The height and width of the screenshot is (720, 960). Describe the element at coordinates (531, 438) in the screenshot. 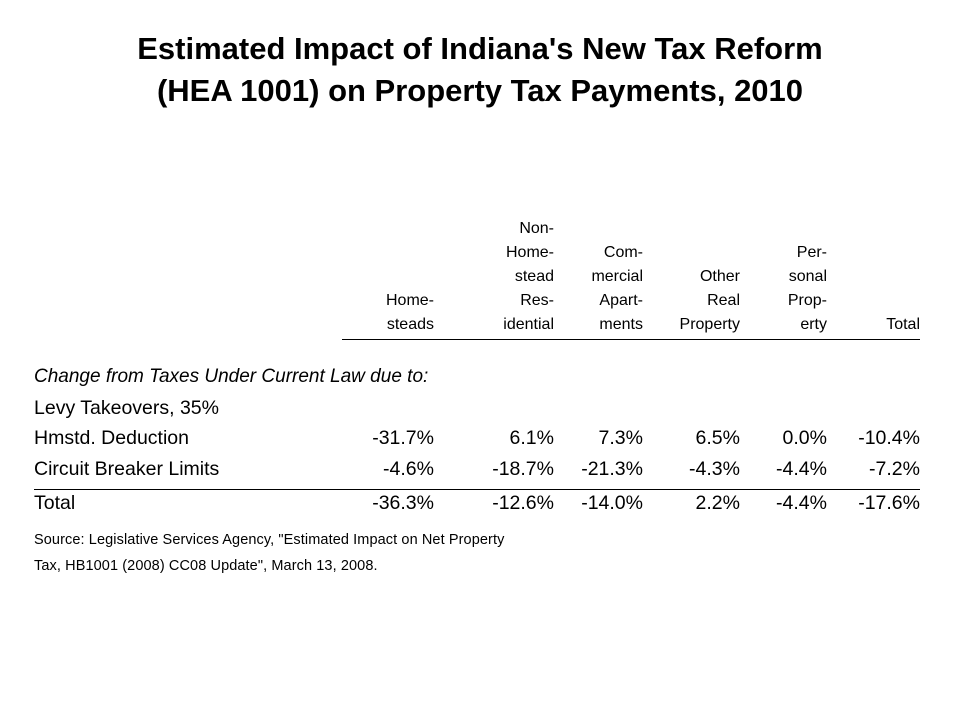

I see `table-cell: 6.1%` at that location.